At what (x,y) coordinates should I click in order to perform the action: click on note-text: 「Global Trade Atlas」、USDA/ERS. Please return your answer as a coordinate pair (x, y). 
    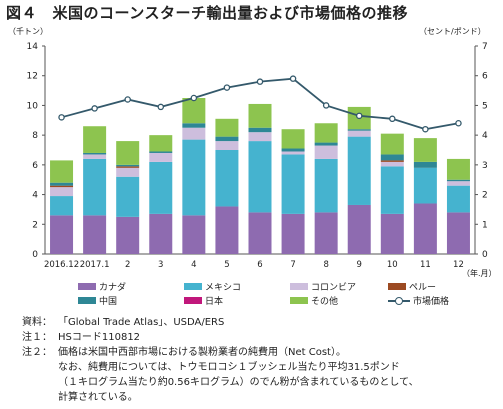
    Looking at the image, I should click on (141, 322).